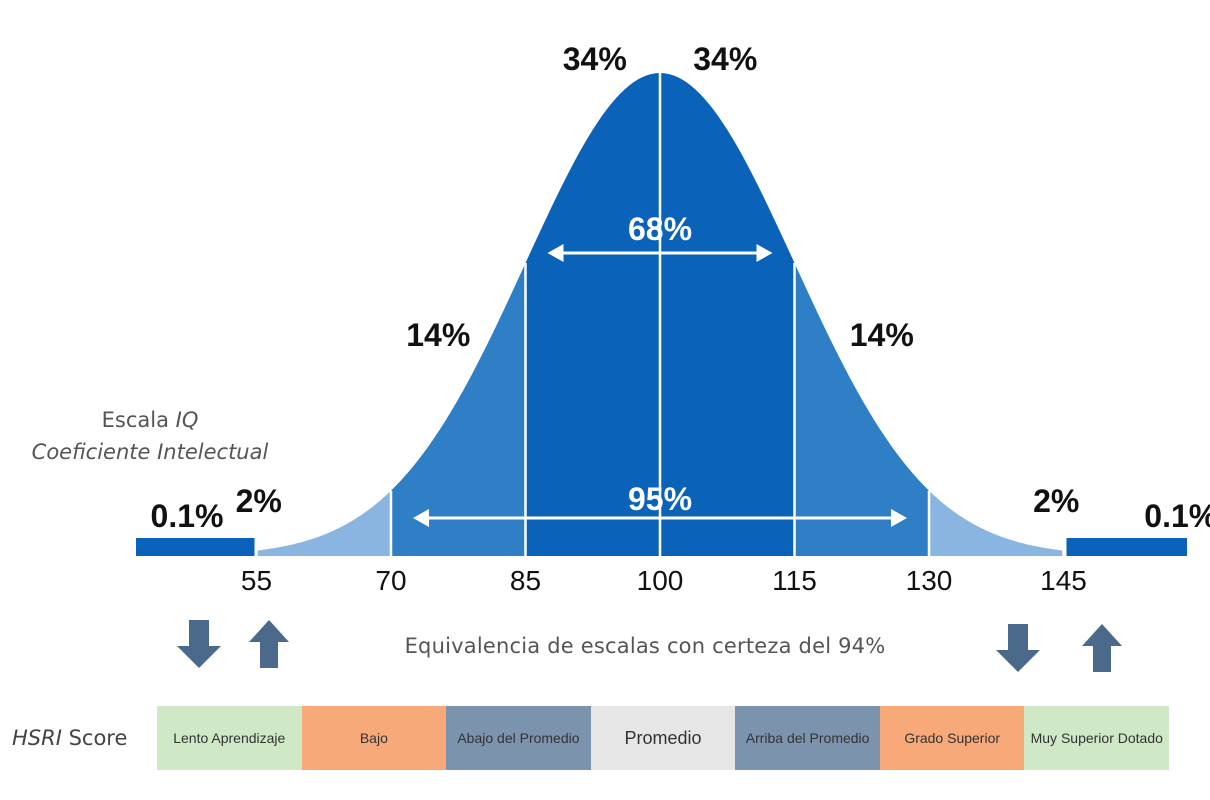 The width and height of the screenshot is (1210, 800). I want to click on hsri-category: Muy Superior Dotado, so click(1097, 738).